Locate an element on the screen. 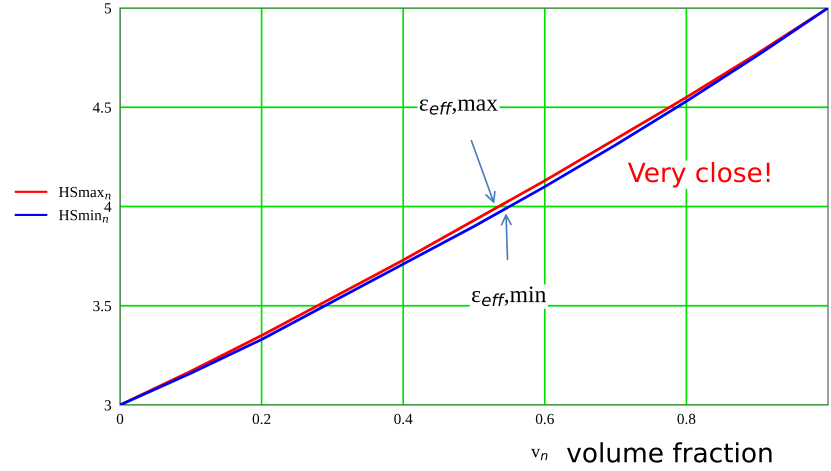 This screenshot has width=831, height=471. x-tick-label: 0.6 is located at coordinates (545, 419).